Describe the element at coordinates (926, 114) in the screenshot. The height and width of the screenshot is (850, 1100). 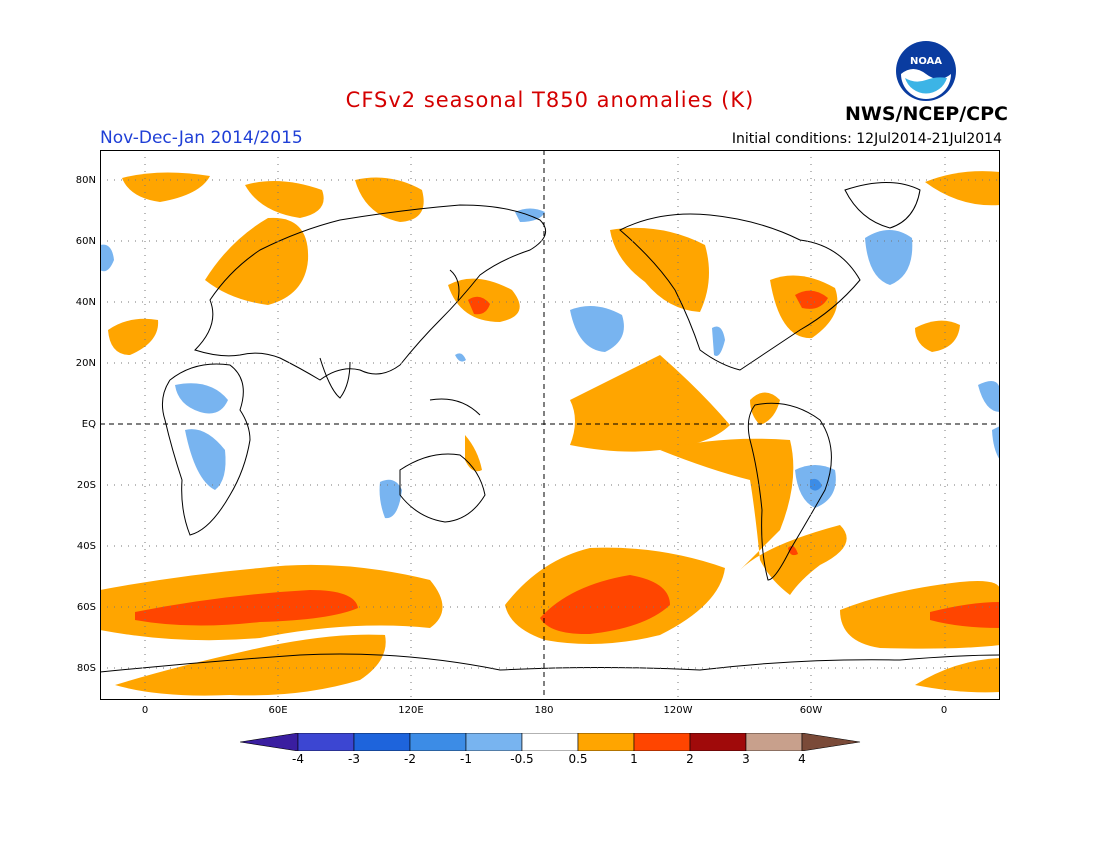
I see `agency-label: NWS/NCEP/CPC` at that location.